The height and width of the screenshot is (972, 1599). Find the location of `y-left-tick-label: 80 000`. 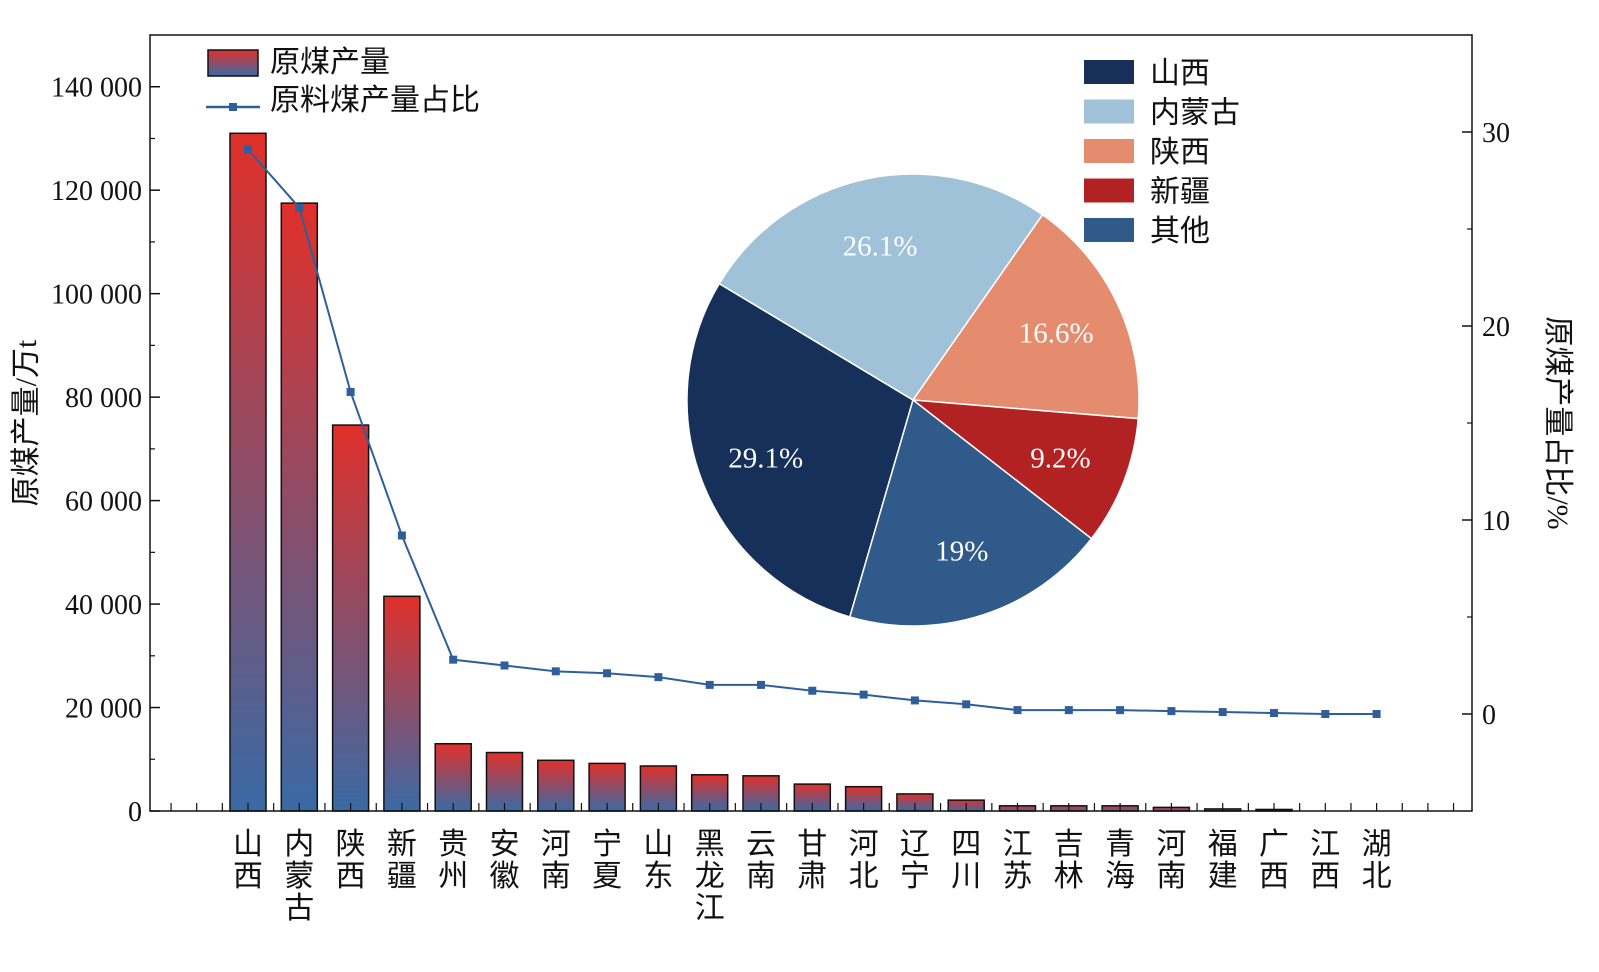

y-left-tick-label: 80 000 is located at coordinates (103, 398).